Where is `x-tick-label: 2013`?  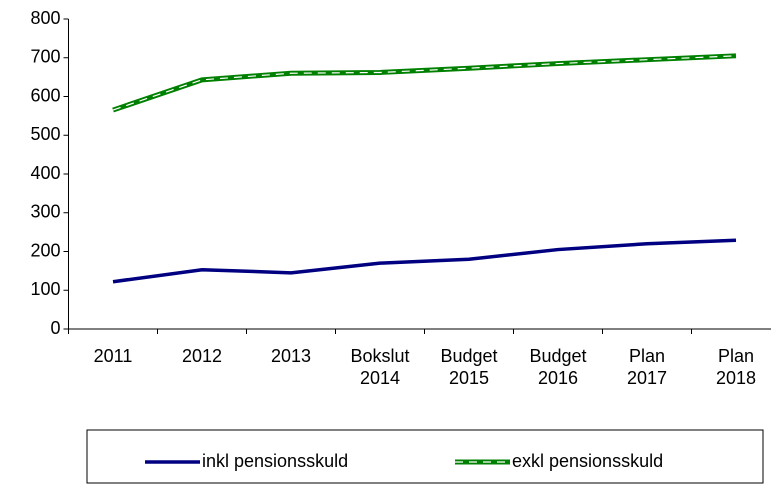 x-tick-label: 2013 is located at coordinates (291, 356).